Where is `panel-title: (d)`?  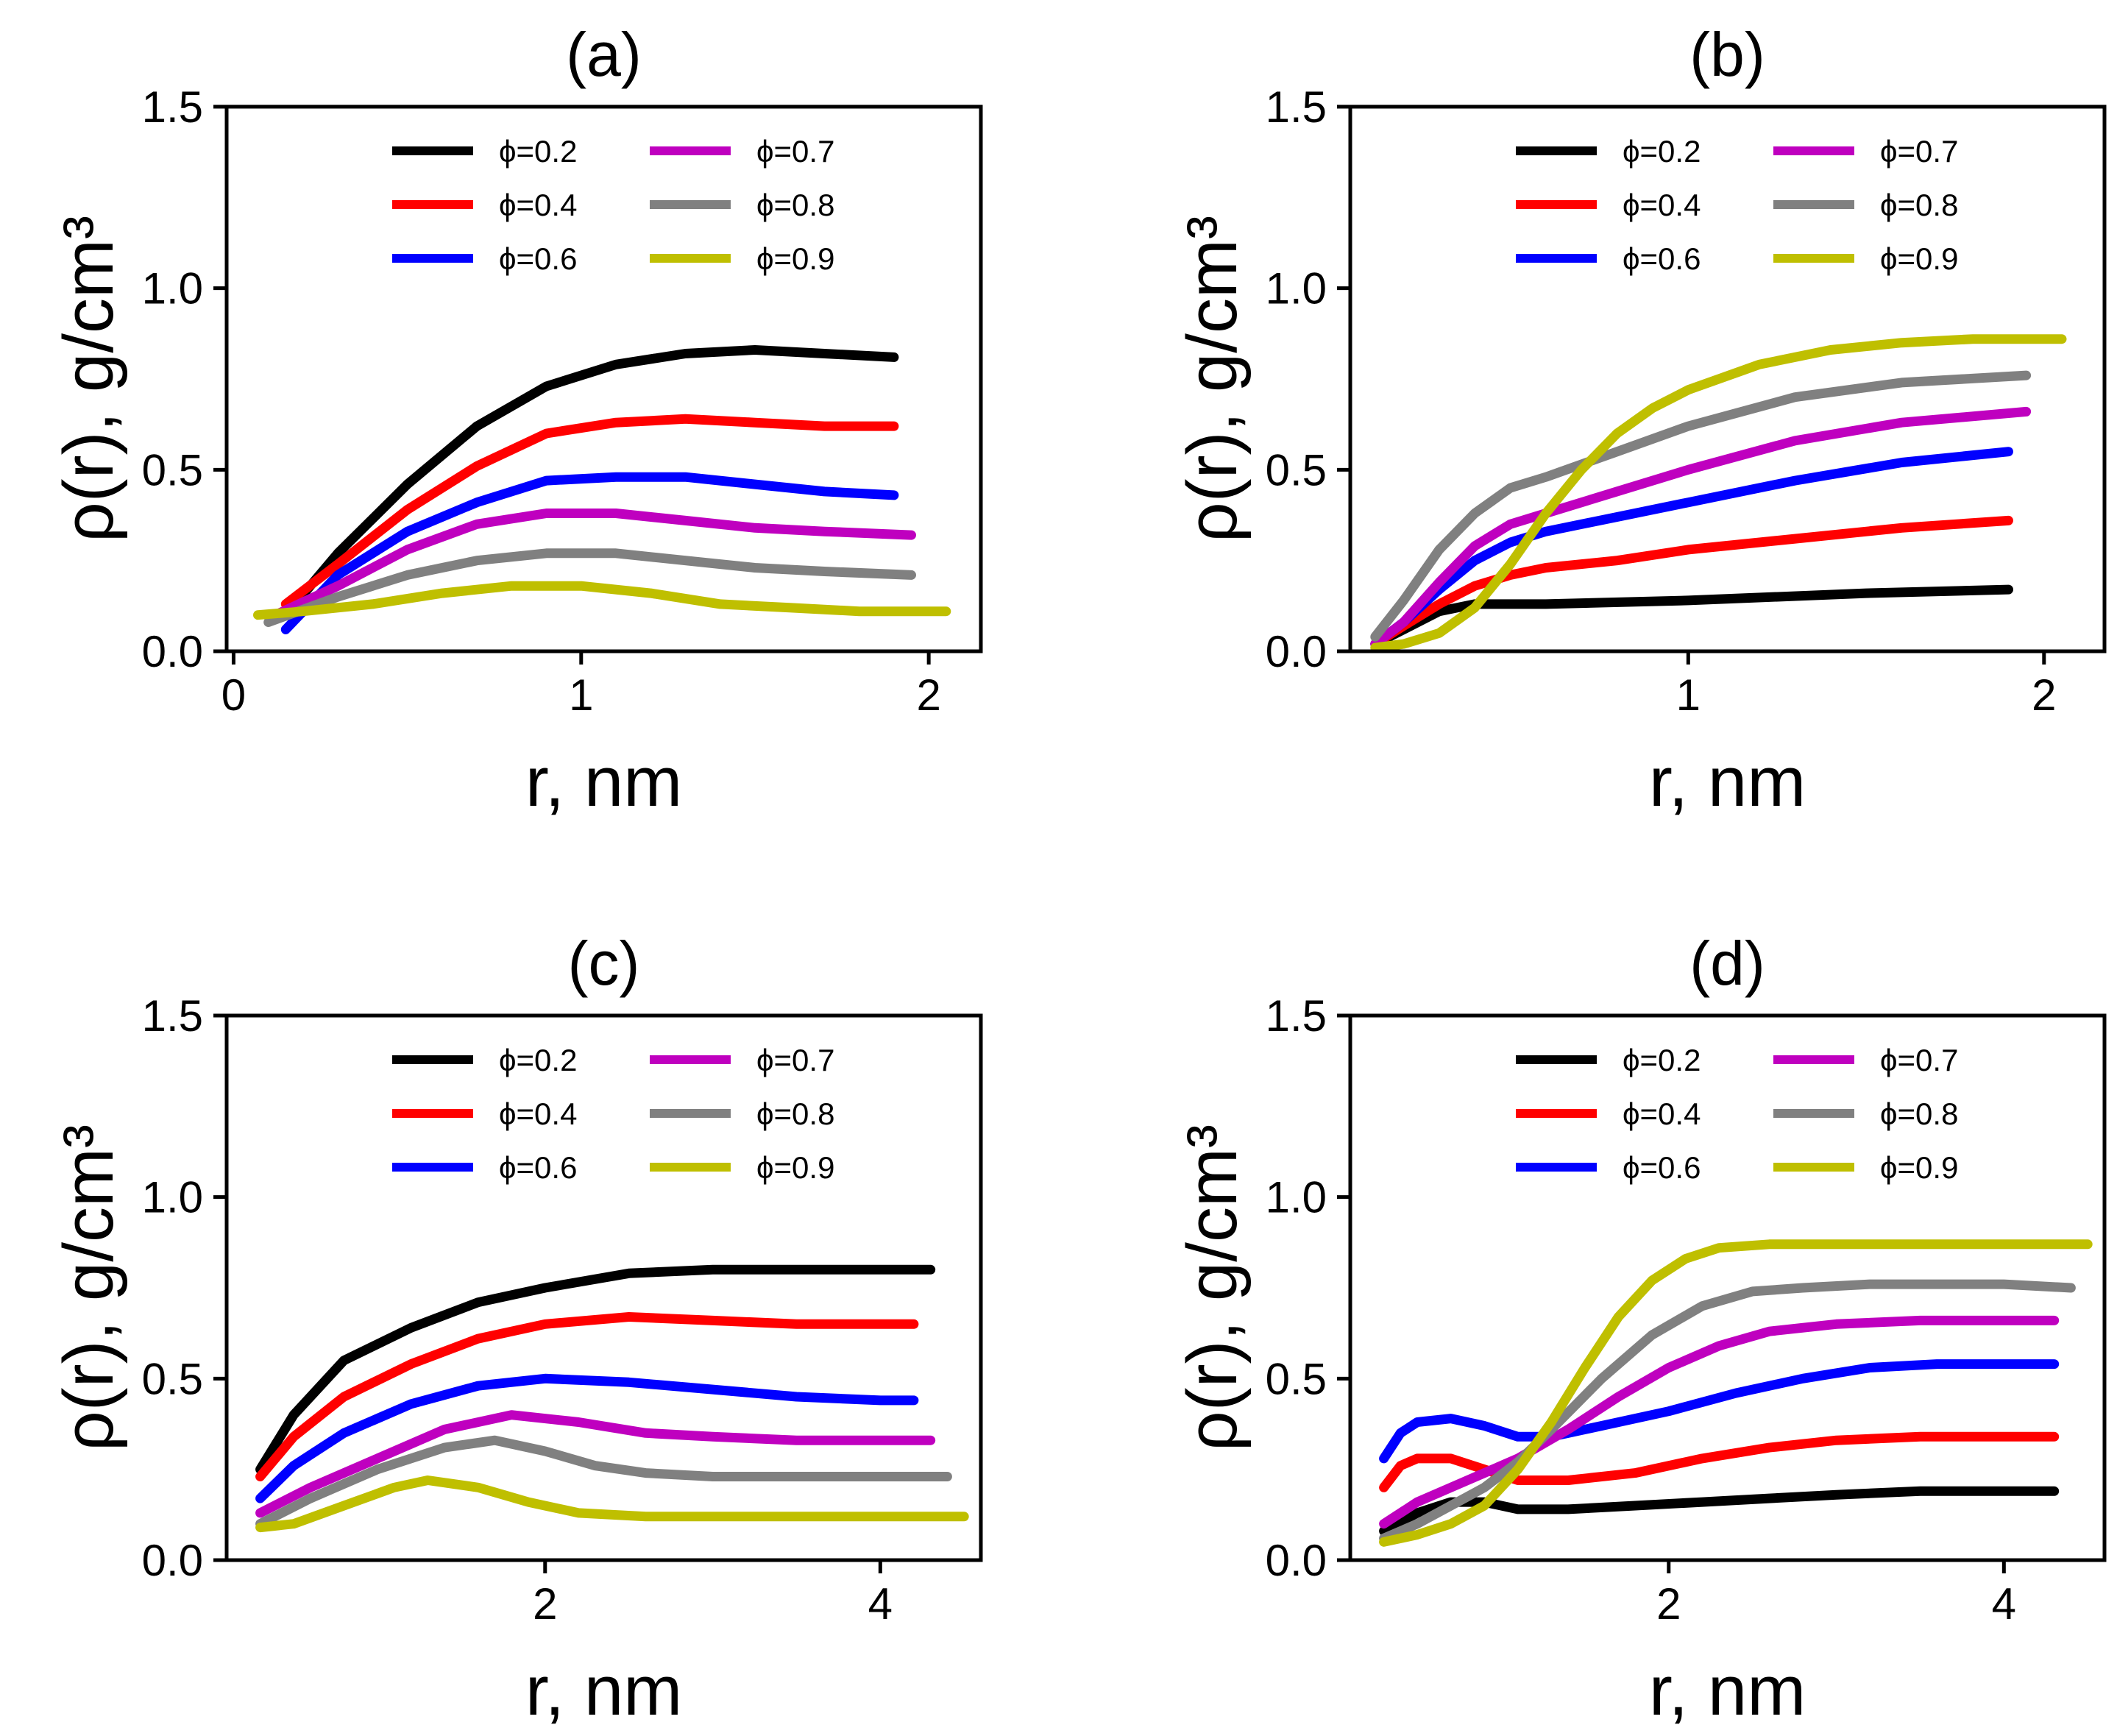
panel-title: (d) is located at coordinates (1727, 963).